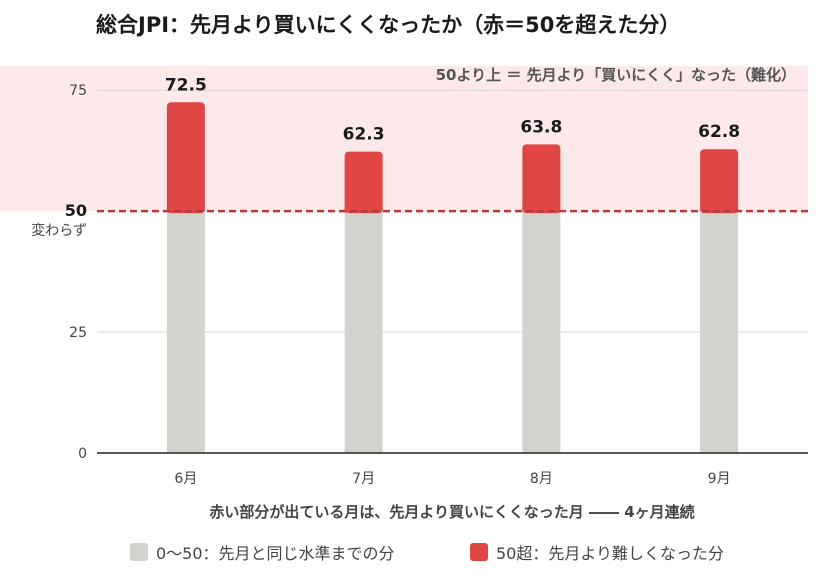  I want to click on legend-swatch-excess, so click(479, 552).